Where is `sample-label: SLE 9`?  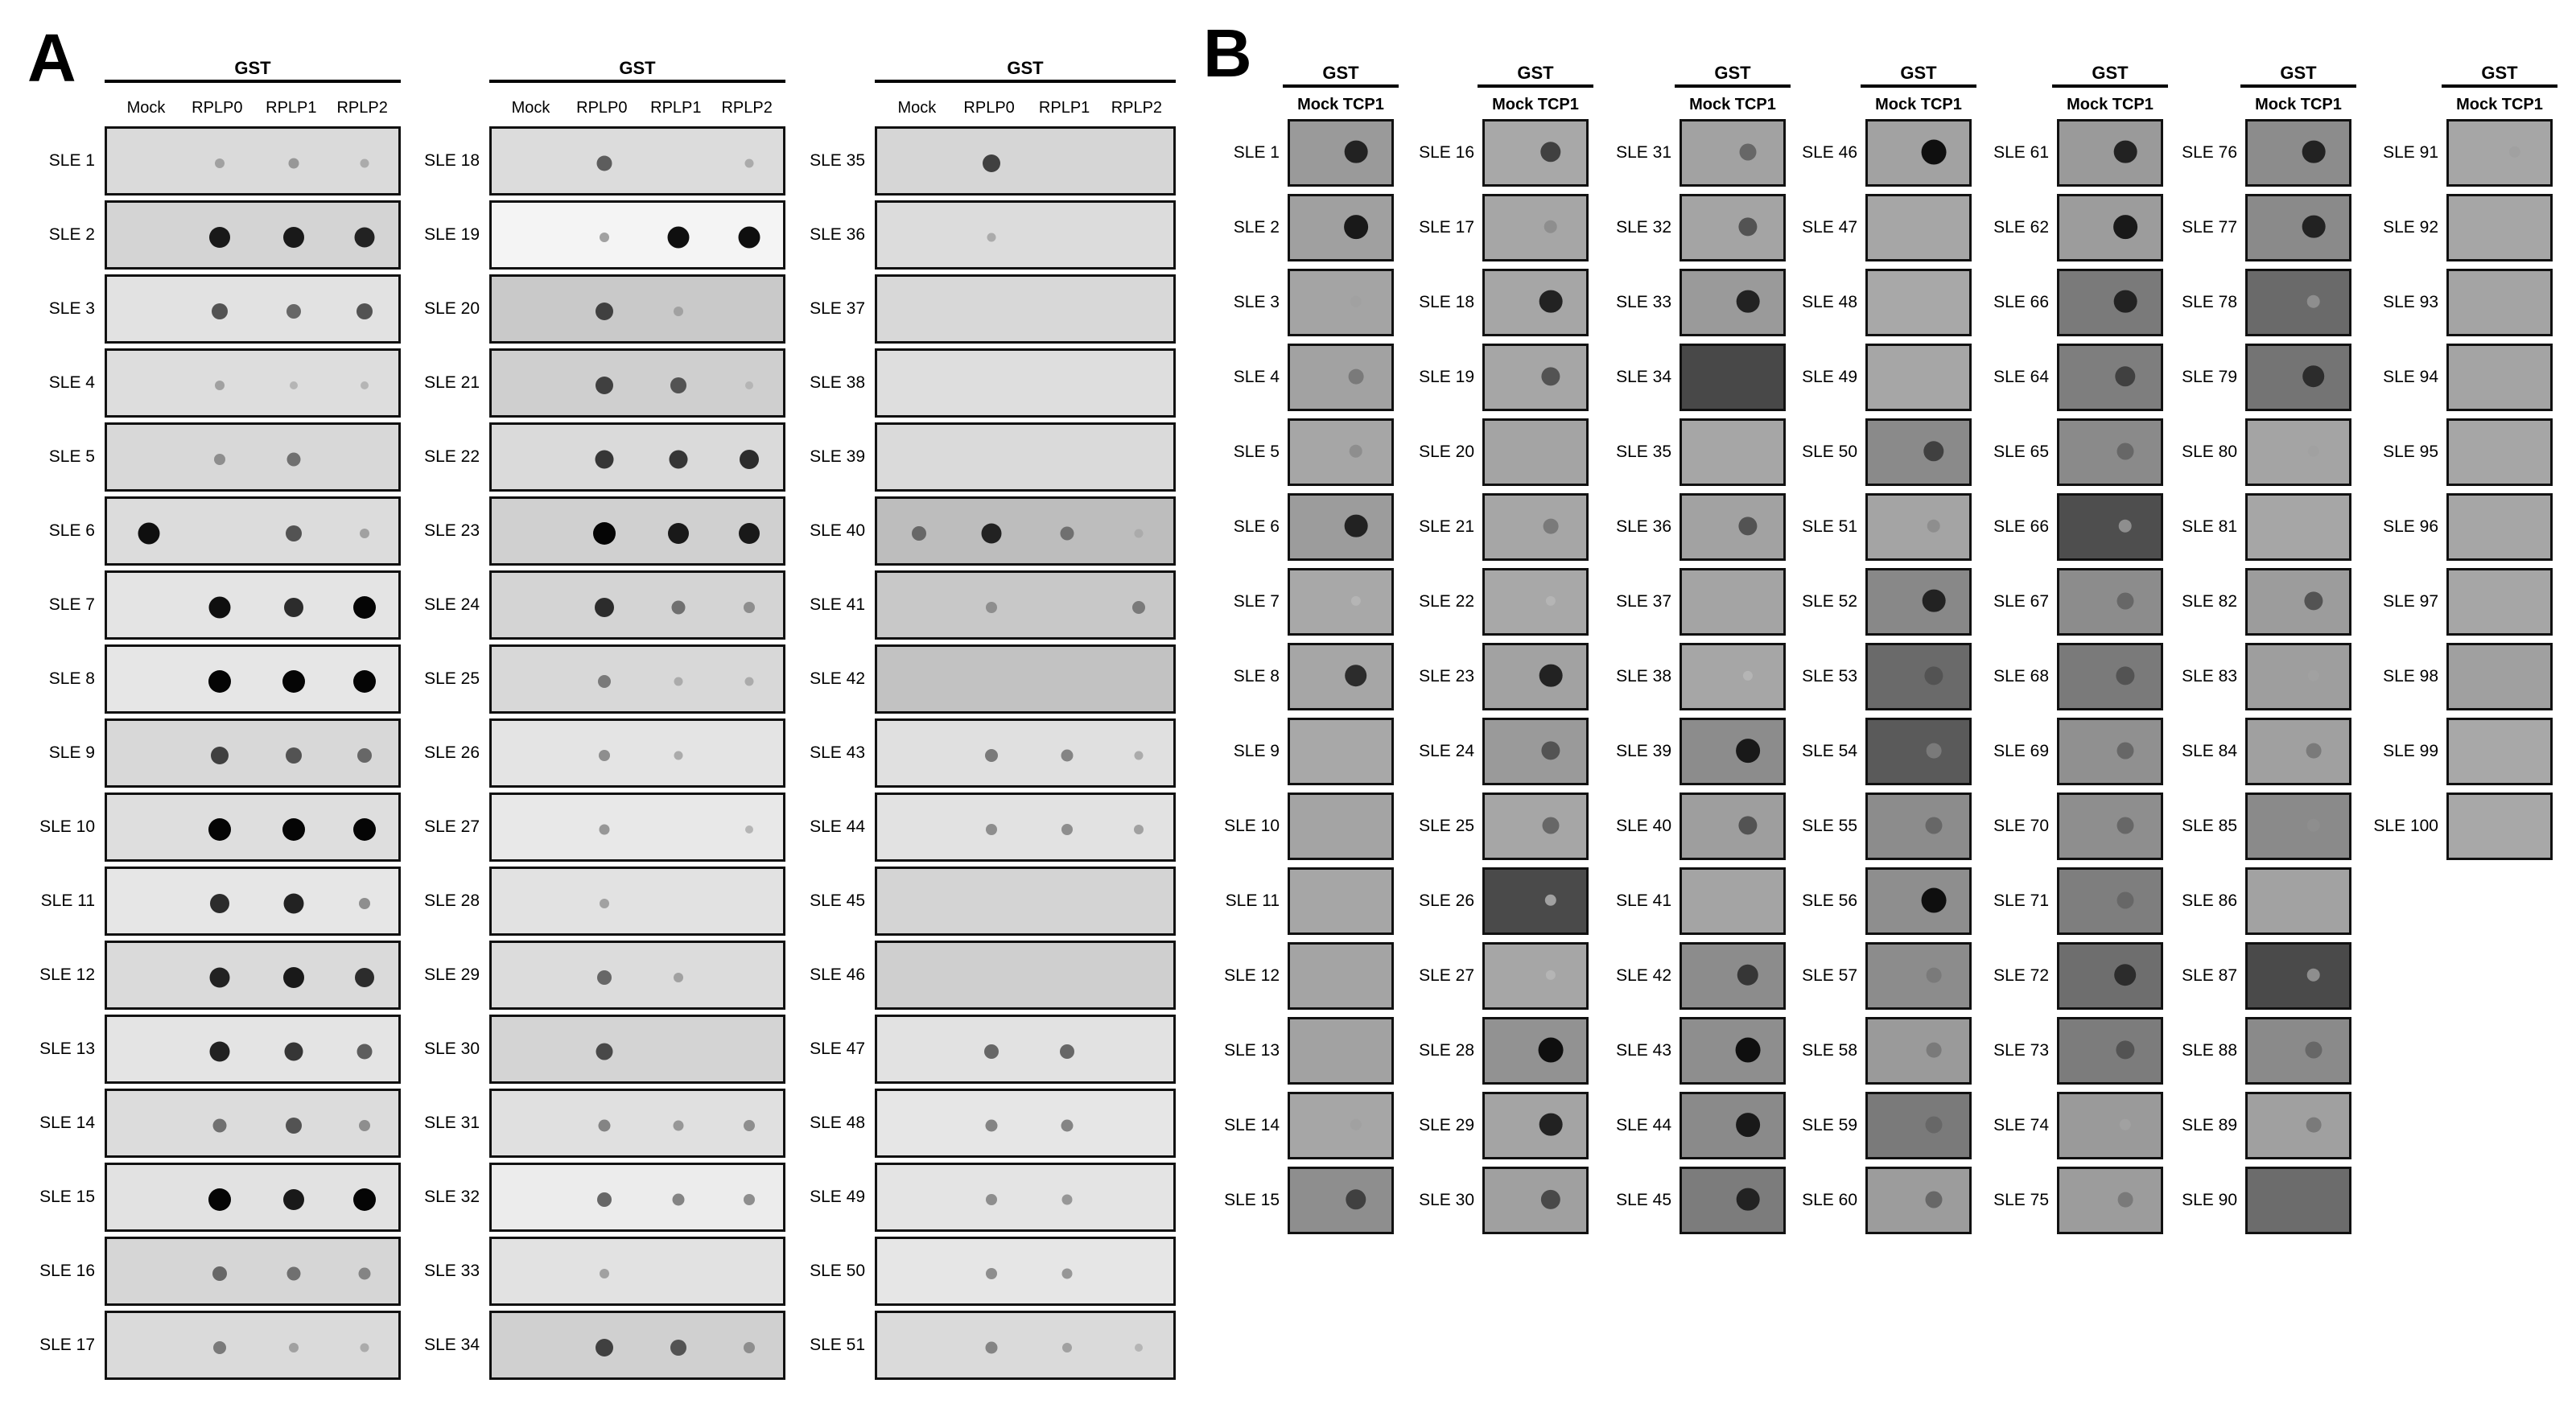
sample-label: SLE 9 is located at coordinates (71, 752).